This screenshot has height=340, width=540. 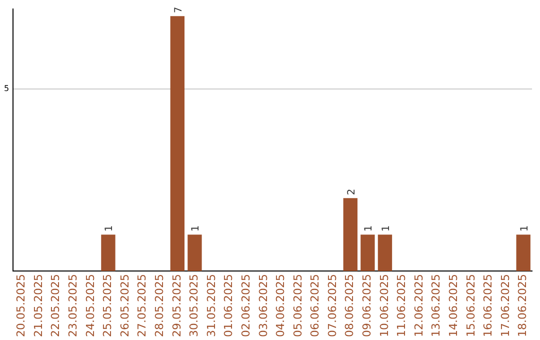 What do you see at coordinates (7, 88) in the screenshot?
I see `y-tick-label: 5` at bounding box center [7, 88].